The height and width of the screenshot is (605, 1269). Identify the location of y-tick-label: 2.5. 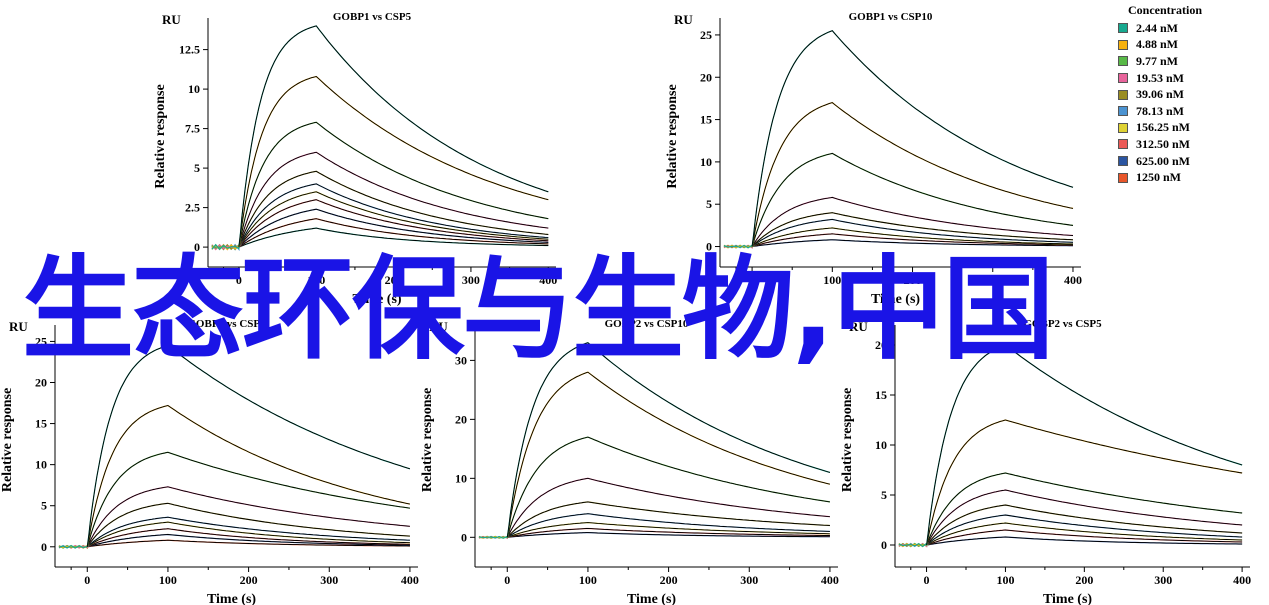
(192, 208).